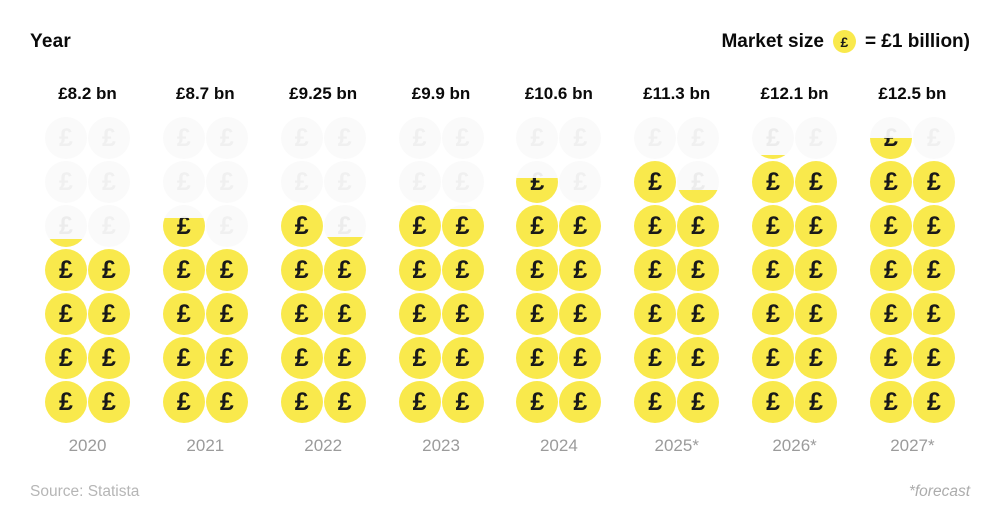 The height and width of the screenshot is (520, 1000). Describe the element at coordinates (676, 445) in the screenshot. I see `year-label: 2025*` at that location.